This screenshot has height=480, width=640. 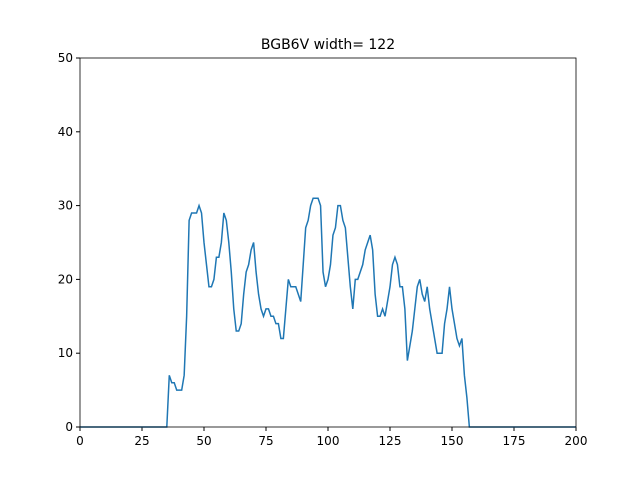 What do you see at coordinates (141, 441) in the screenshot?
I see `x-tick-label: 25` at bounding box center [141, 441].